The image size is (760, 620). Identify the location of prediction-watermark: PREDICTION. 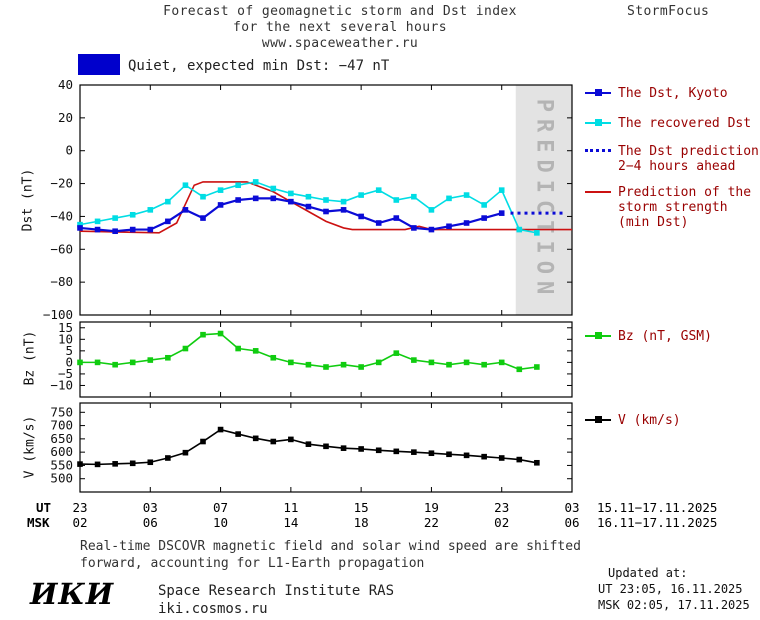
(543, 200).